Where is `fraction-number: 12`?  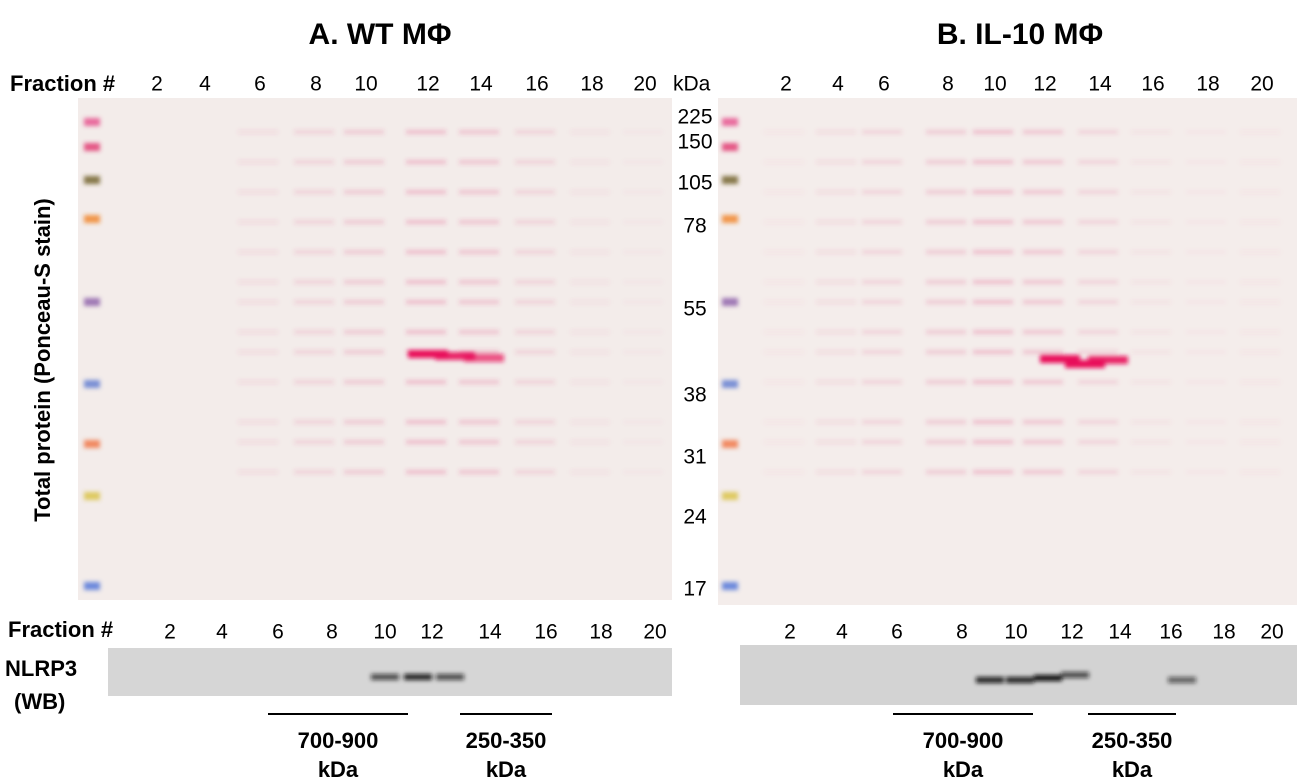
fraction-number: 12 is located at coordinates (427, 84).